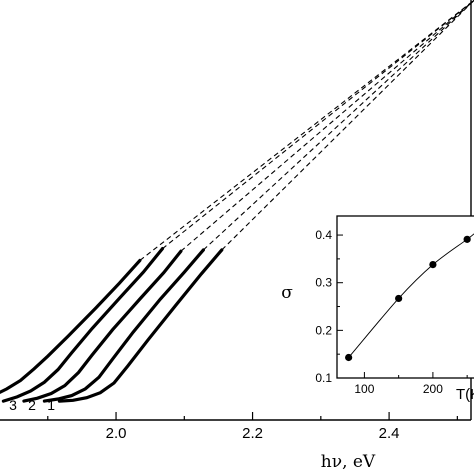  Describe the element at coordinates (252, 433) in the screenshot. I see `main-x-tick-label: 2.2` at that location.